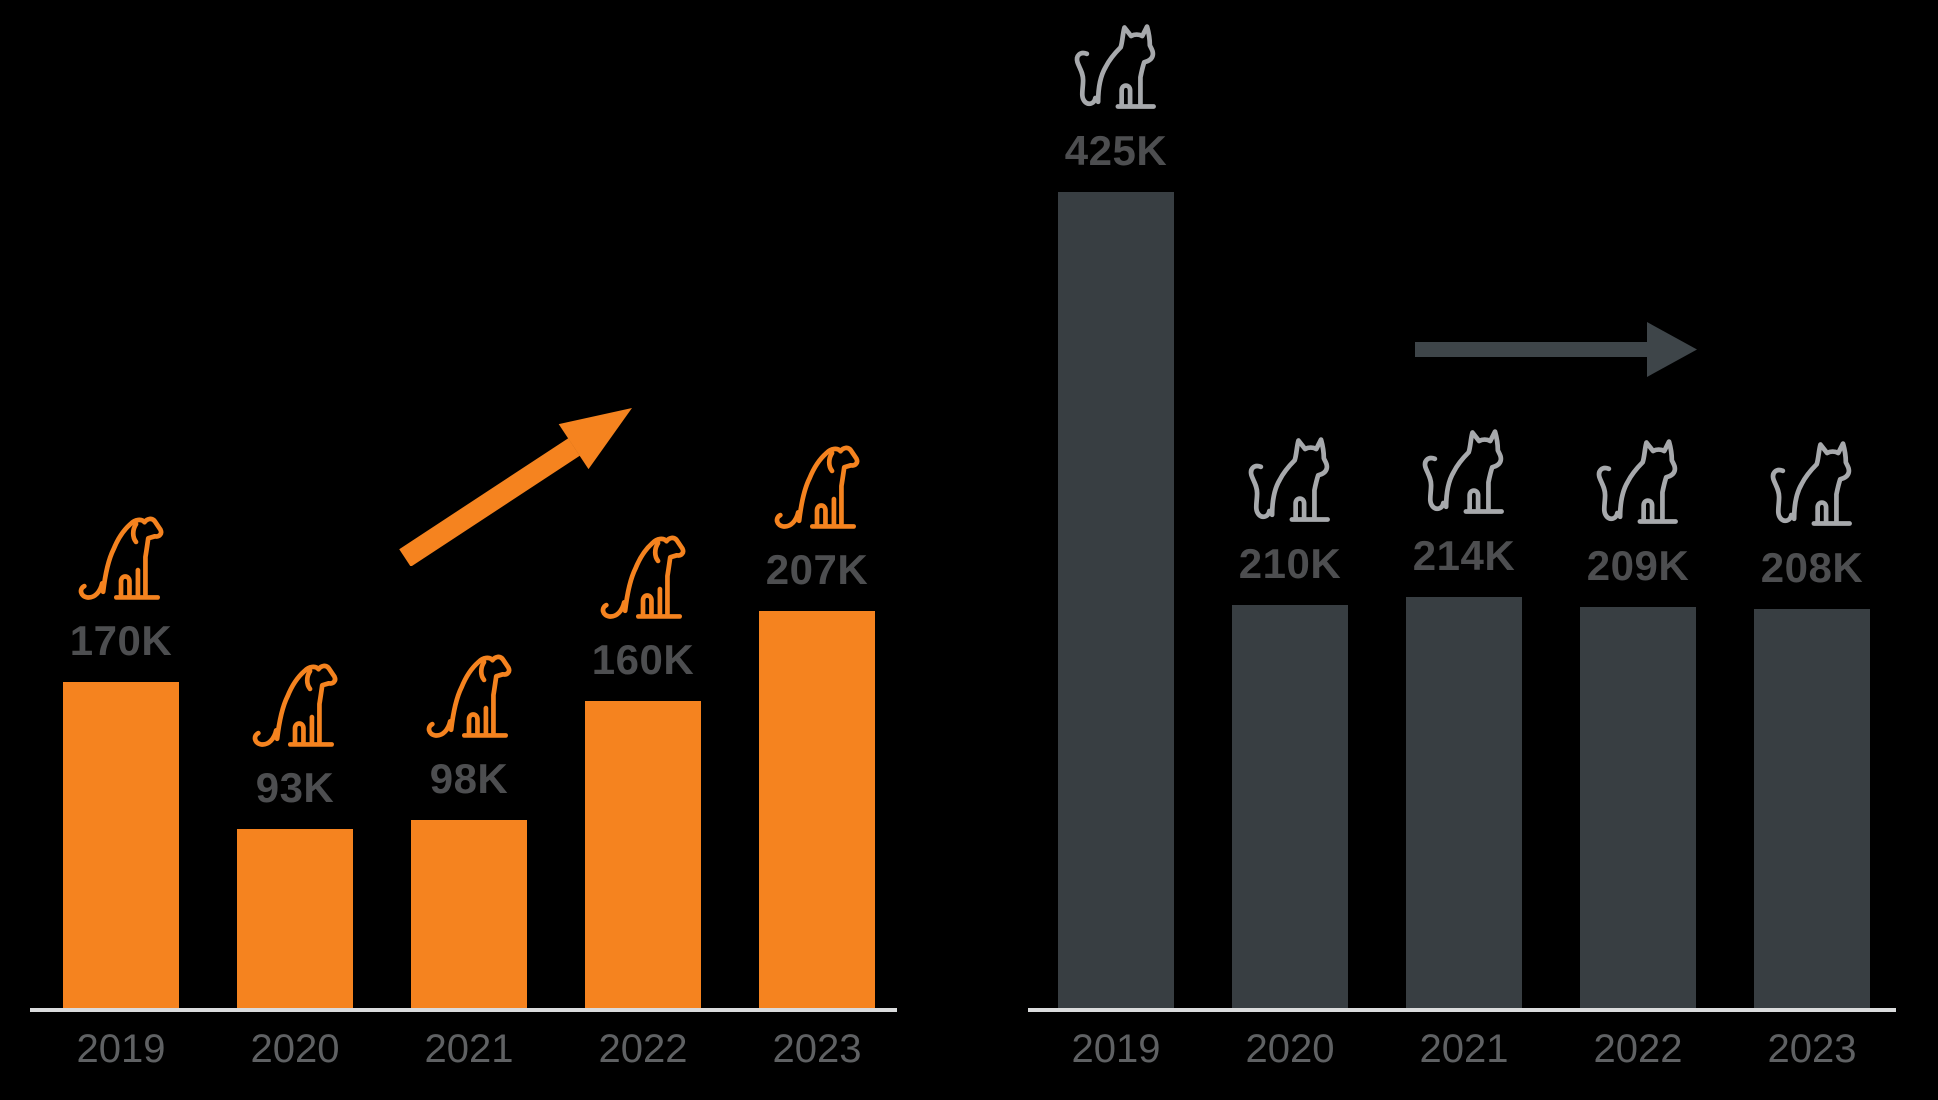  I want to click on dogs-year-label-2023: 2023, so click(817, 1049).